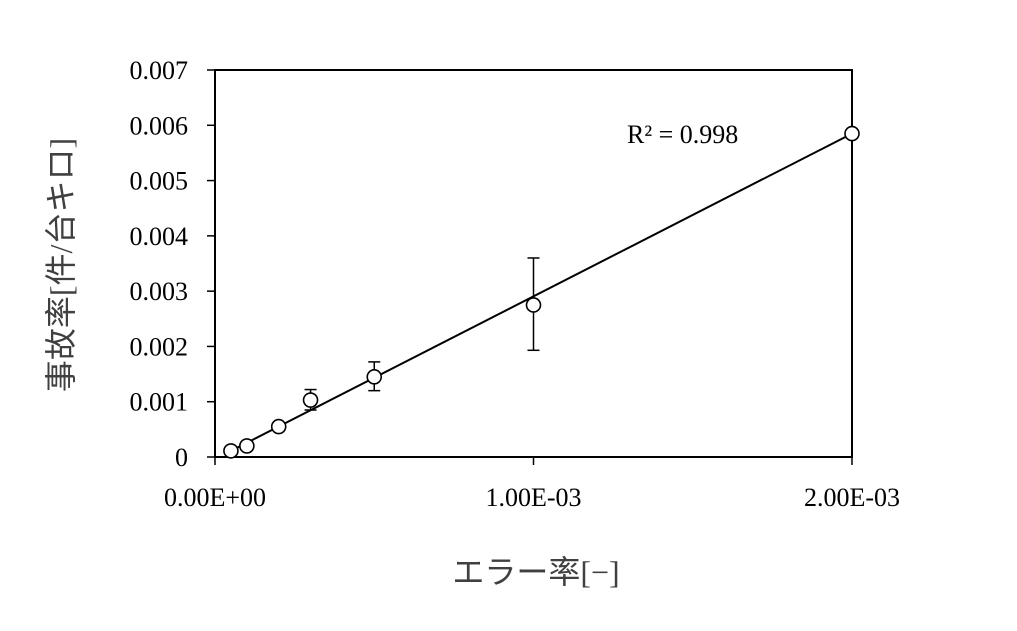  What do you see at coordinates (159, 70) in the screenshot?
I see `y-tick-label: 0.007` at bounding box center [159, 70].